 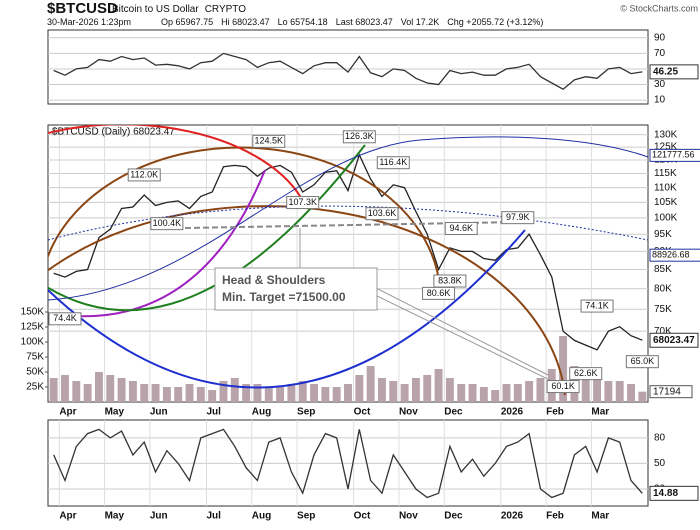 What do you see at coordinates (667, 391) in the screenshot?
I see `last-volume: 17194` at bounding box center [667, 391].